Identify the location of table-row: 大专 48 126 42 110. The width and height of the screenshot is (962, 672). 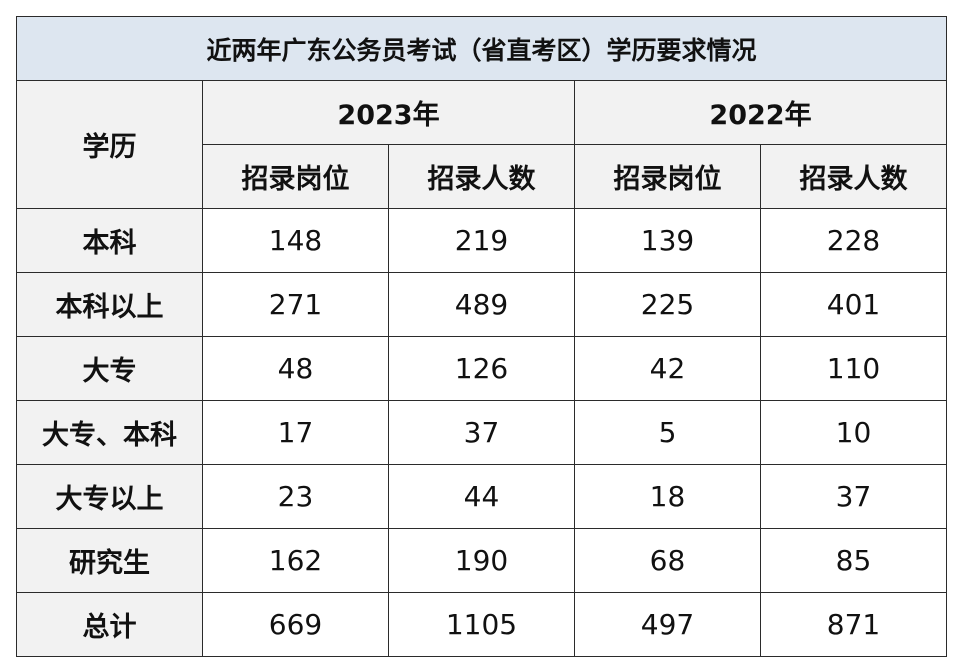
(481, 368).